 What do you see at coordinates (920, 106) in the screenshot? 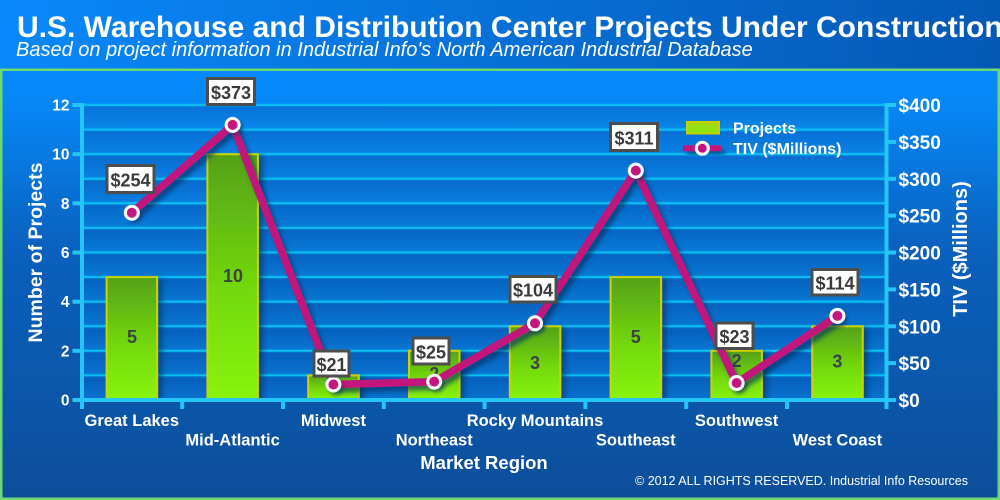
I see `svg-text: $400` at bounding box center [920, 106].